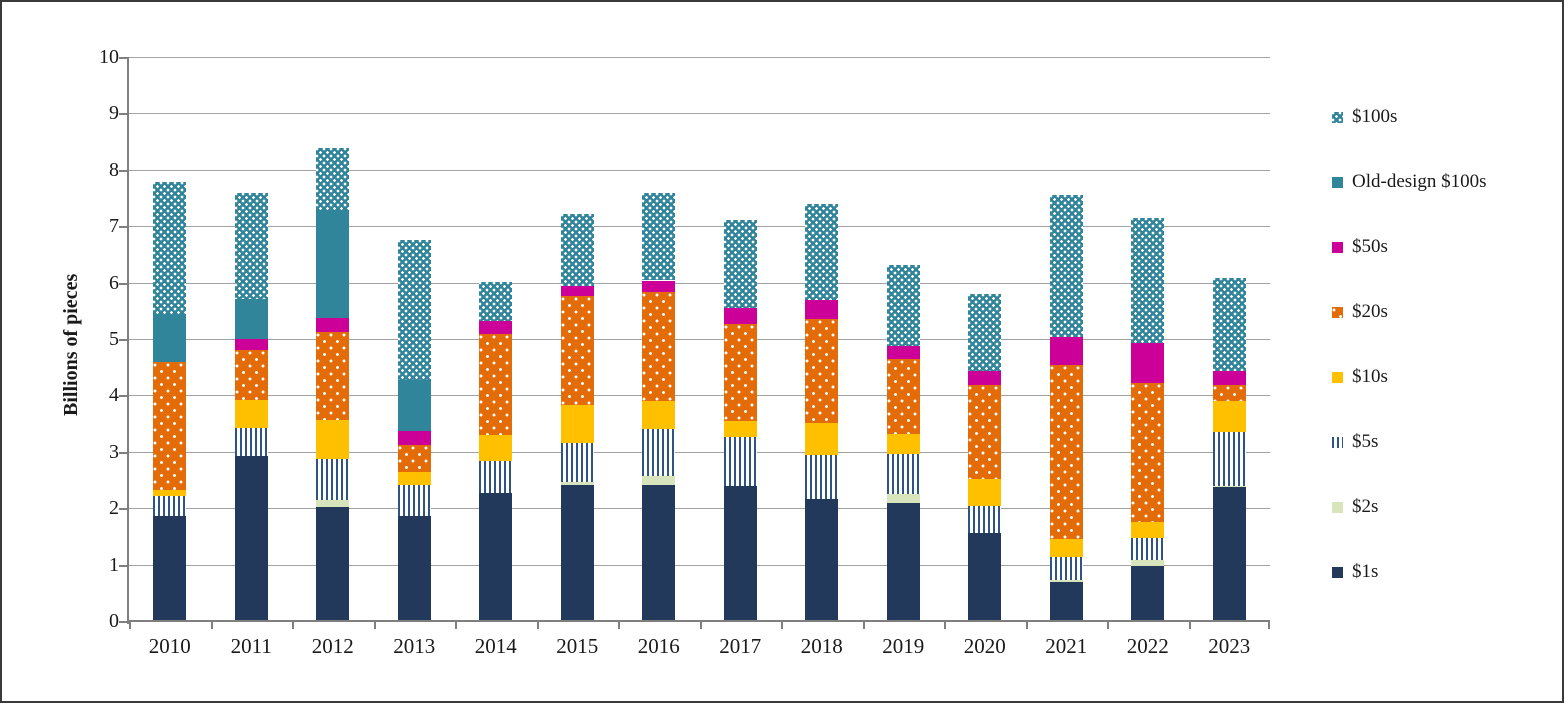 The height and width of the screenshot is (703, 1564). What do you see at coordinates (821, 646) in the screenshot?
I see `x-tick-label-2018: 2018` at bounding box center [821, 646].